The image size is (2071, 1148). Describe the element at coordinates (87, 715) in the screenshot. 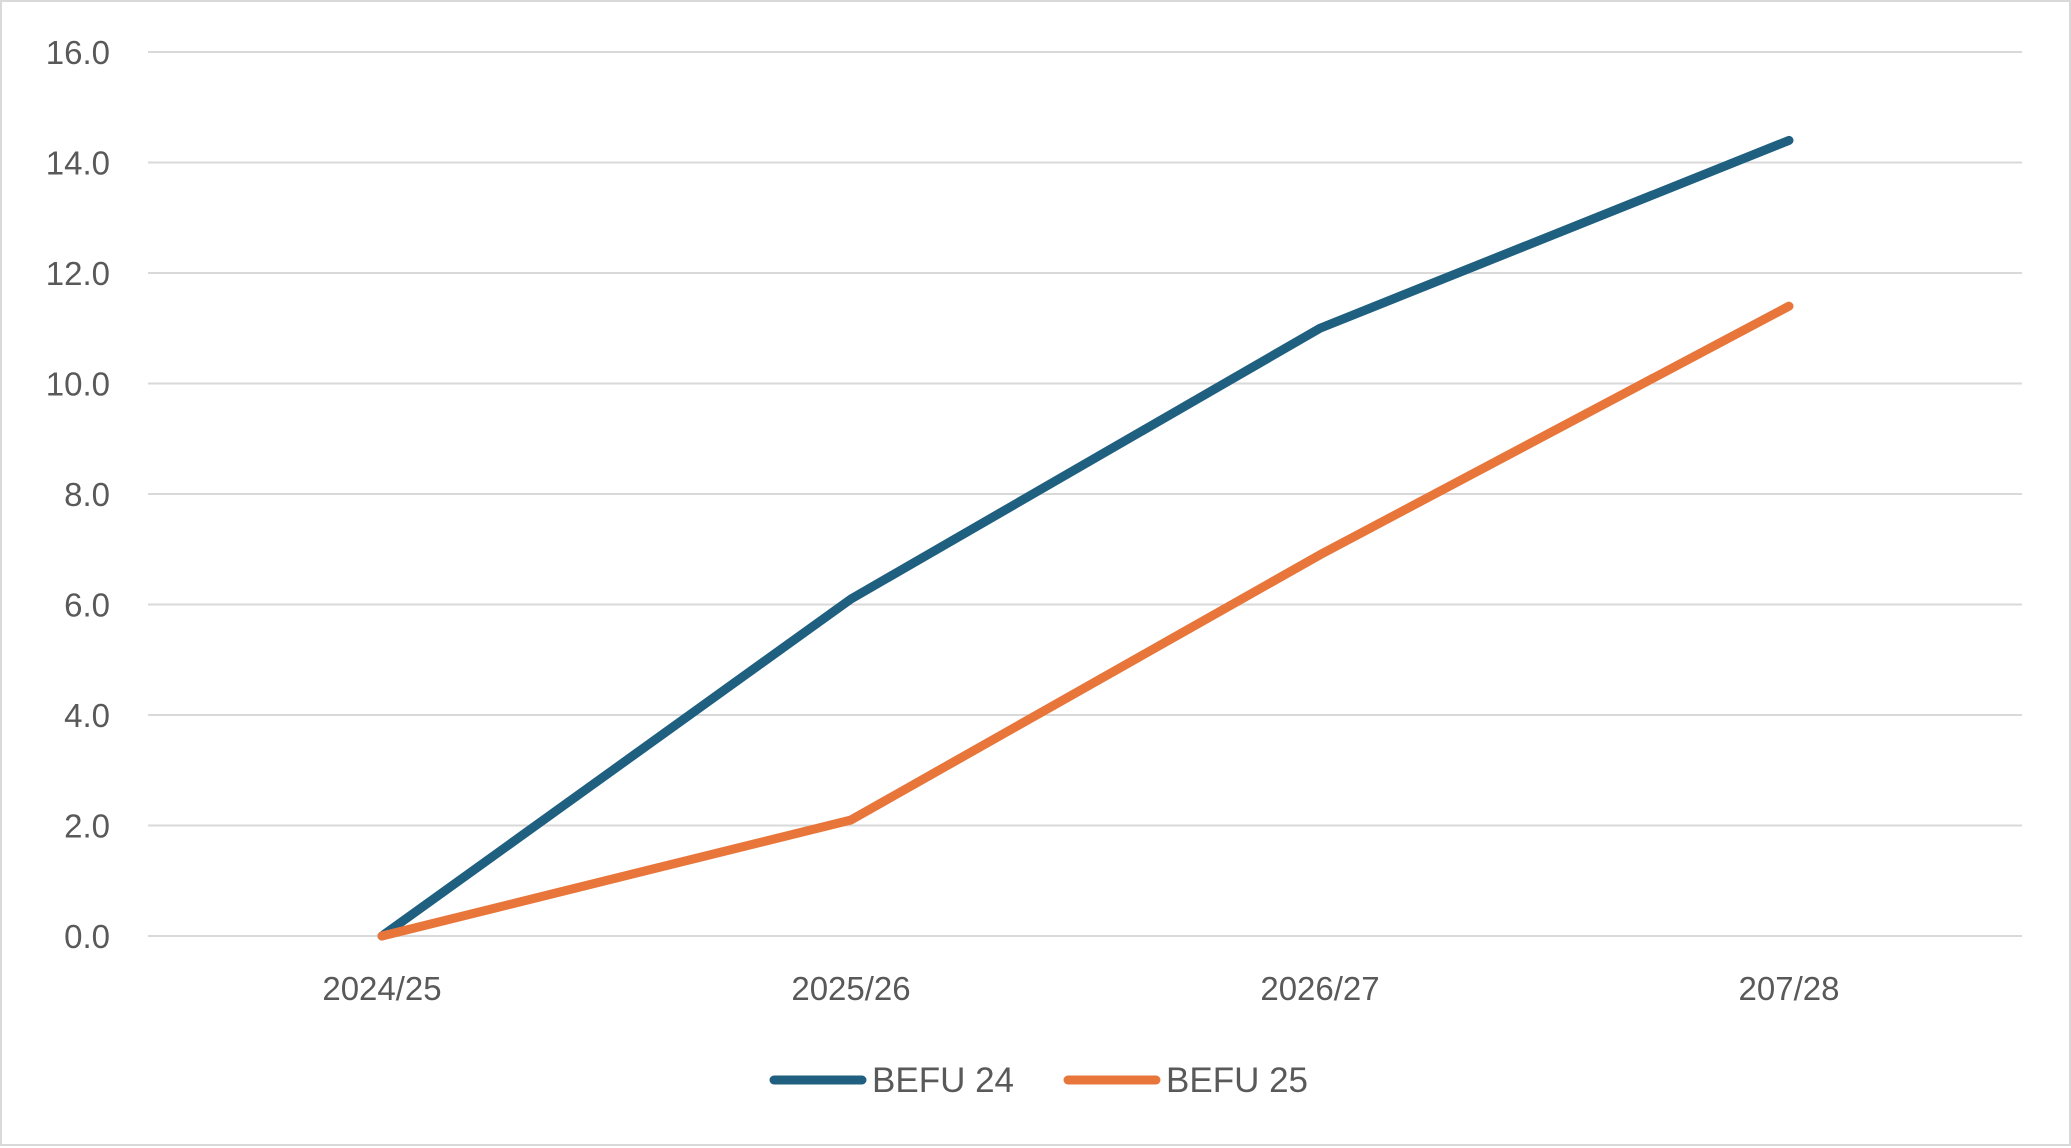

I see `y-tick-label: 4.0` at that location.